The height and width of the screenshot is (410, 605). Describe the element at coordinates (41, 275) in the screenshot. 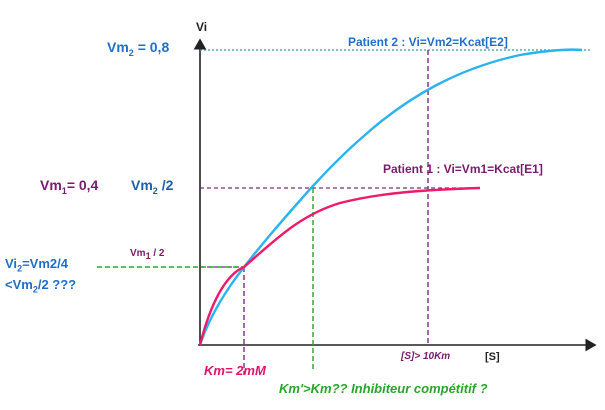

I see `vi2-label: Vi2=Vm2/4 <Vm2/2 ???` at that location.